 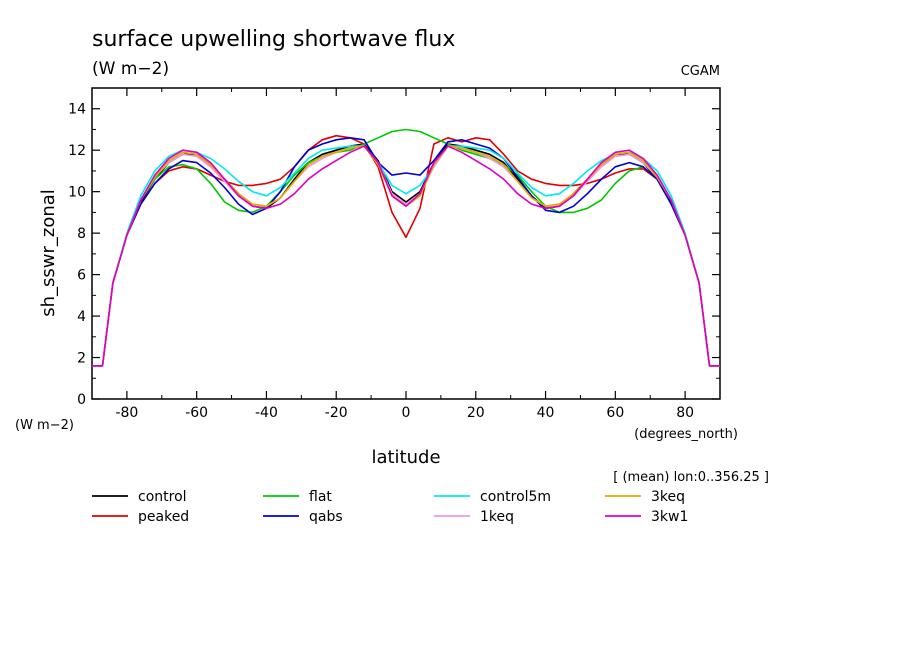 I want to click on legend-label-3keq: 3keq, so click(x=668, y=497).